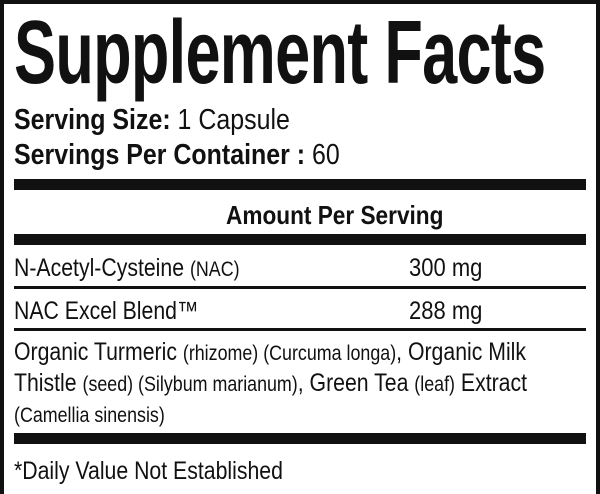 The image size is (600, 494). What do you see at coordinates (92, 120) in the screenshot?
I see `serving-size-label: Serving Size:` at bounding box center [92, 120].